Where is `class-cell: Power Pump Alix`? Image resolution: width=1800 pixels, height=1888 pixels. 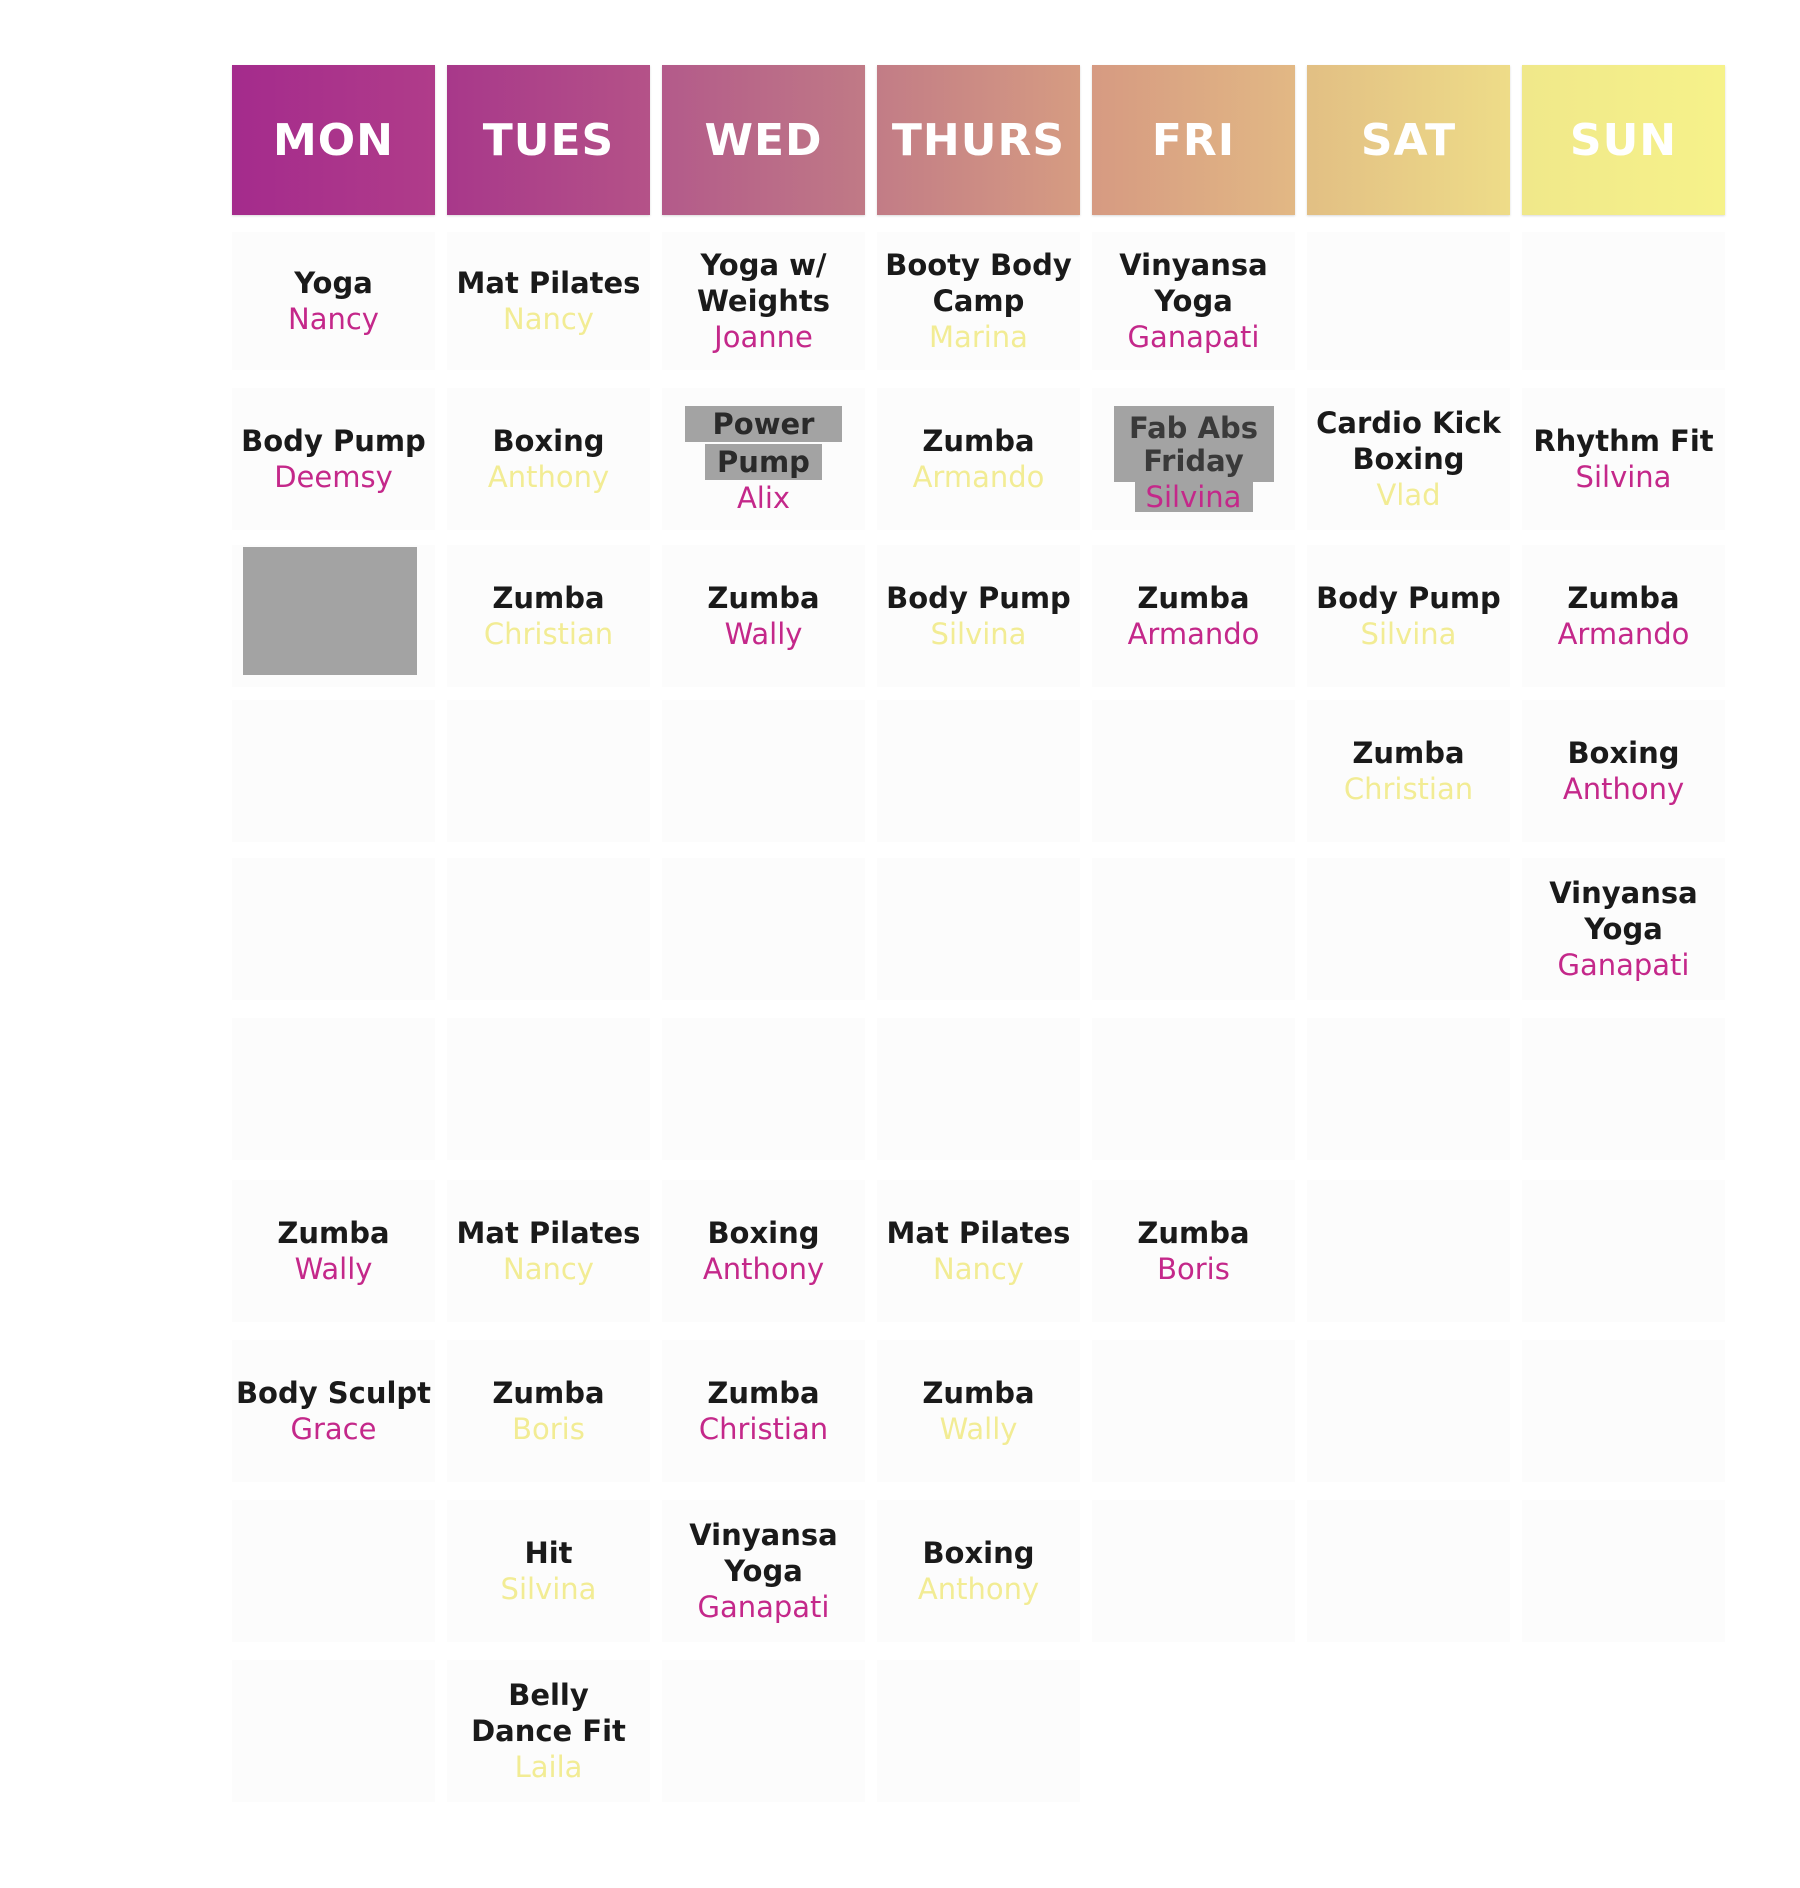 class-cell: Power Pump Alix is located at coordinates (763, 459).